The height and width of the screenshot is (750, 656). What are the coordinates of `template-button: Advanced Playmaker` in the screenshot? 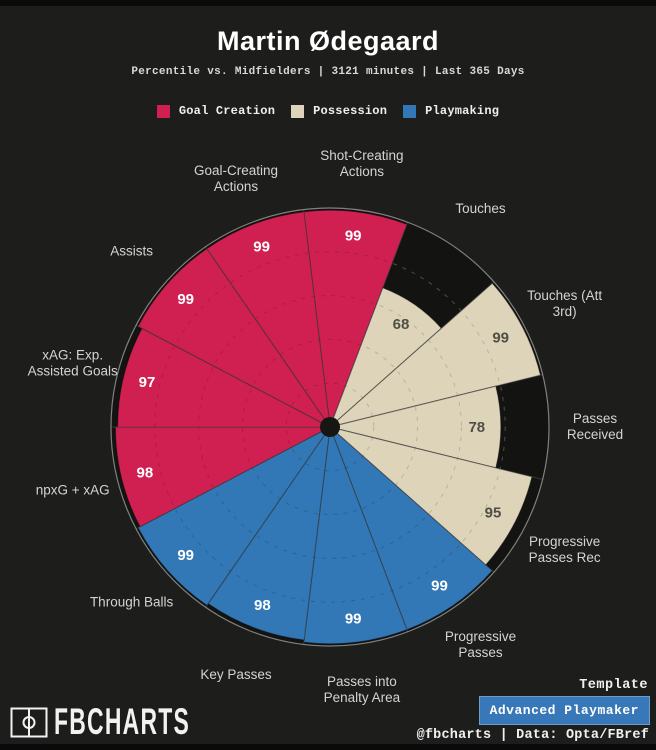 It's located at (564, 710).